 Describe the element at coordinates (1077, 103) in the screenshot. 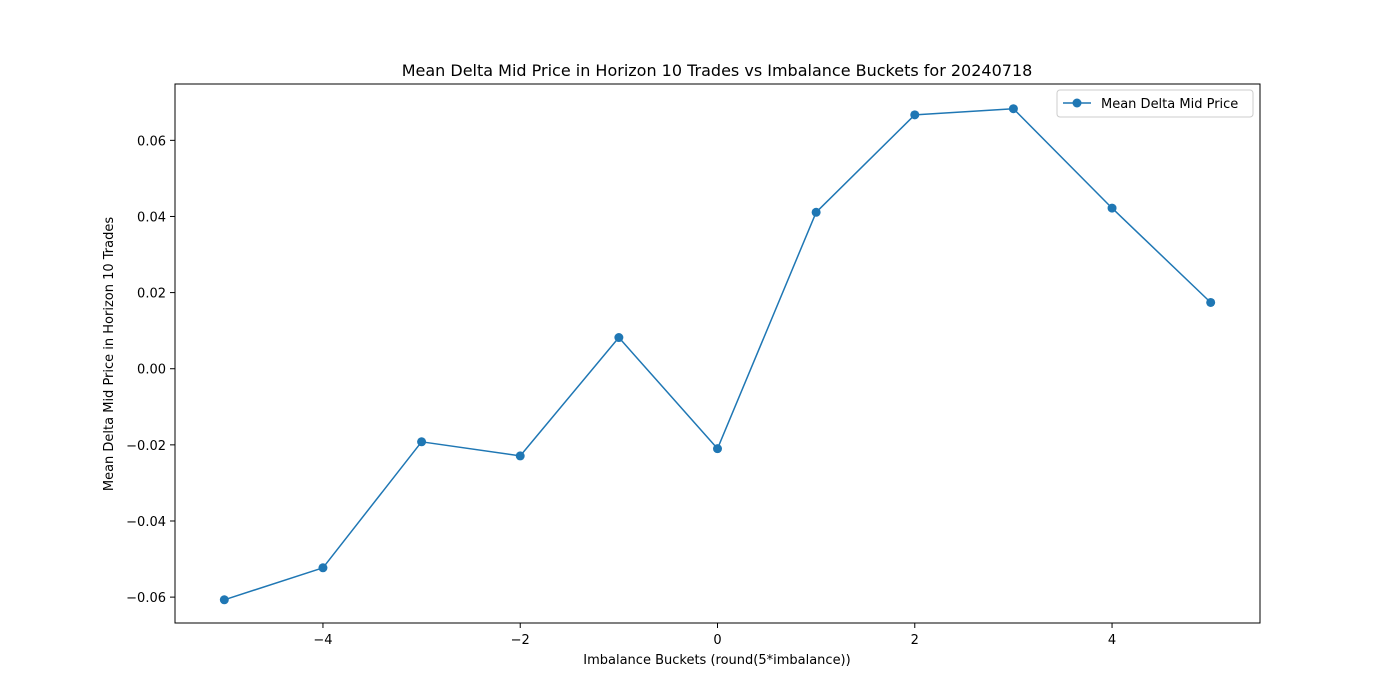

I see `legend-marker-swatch` at that location.